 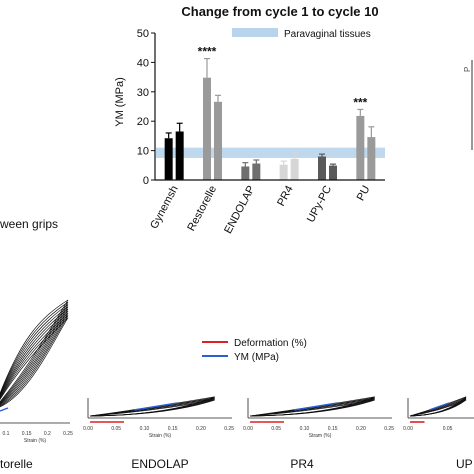 I want to click on loop-plot-3: 0.00 0.05 0.10 0.15 0.20 0.25 Stram (%), so click(x=318, y=417).